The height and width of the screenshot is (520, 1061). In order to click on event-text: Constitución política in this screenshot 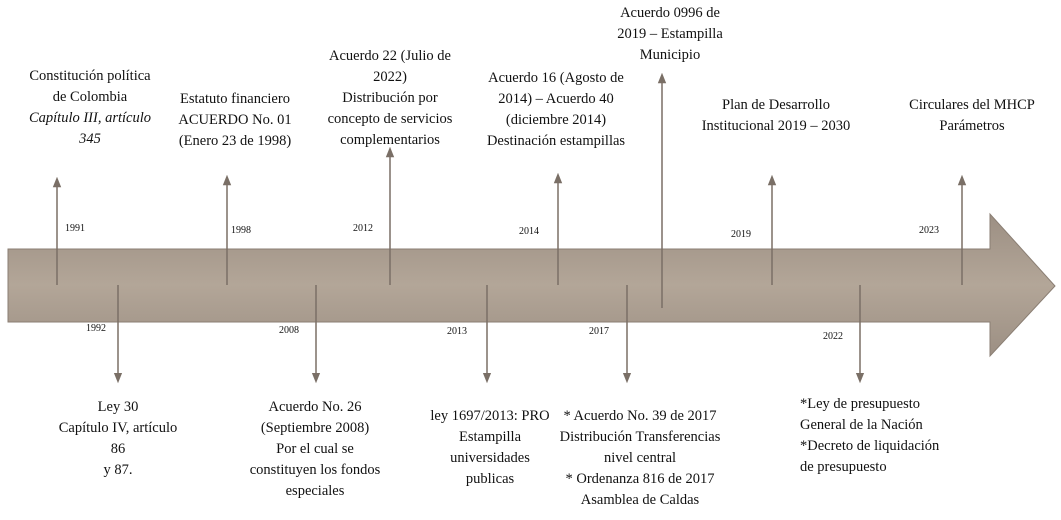, I will do `click(90, 76)`.